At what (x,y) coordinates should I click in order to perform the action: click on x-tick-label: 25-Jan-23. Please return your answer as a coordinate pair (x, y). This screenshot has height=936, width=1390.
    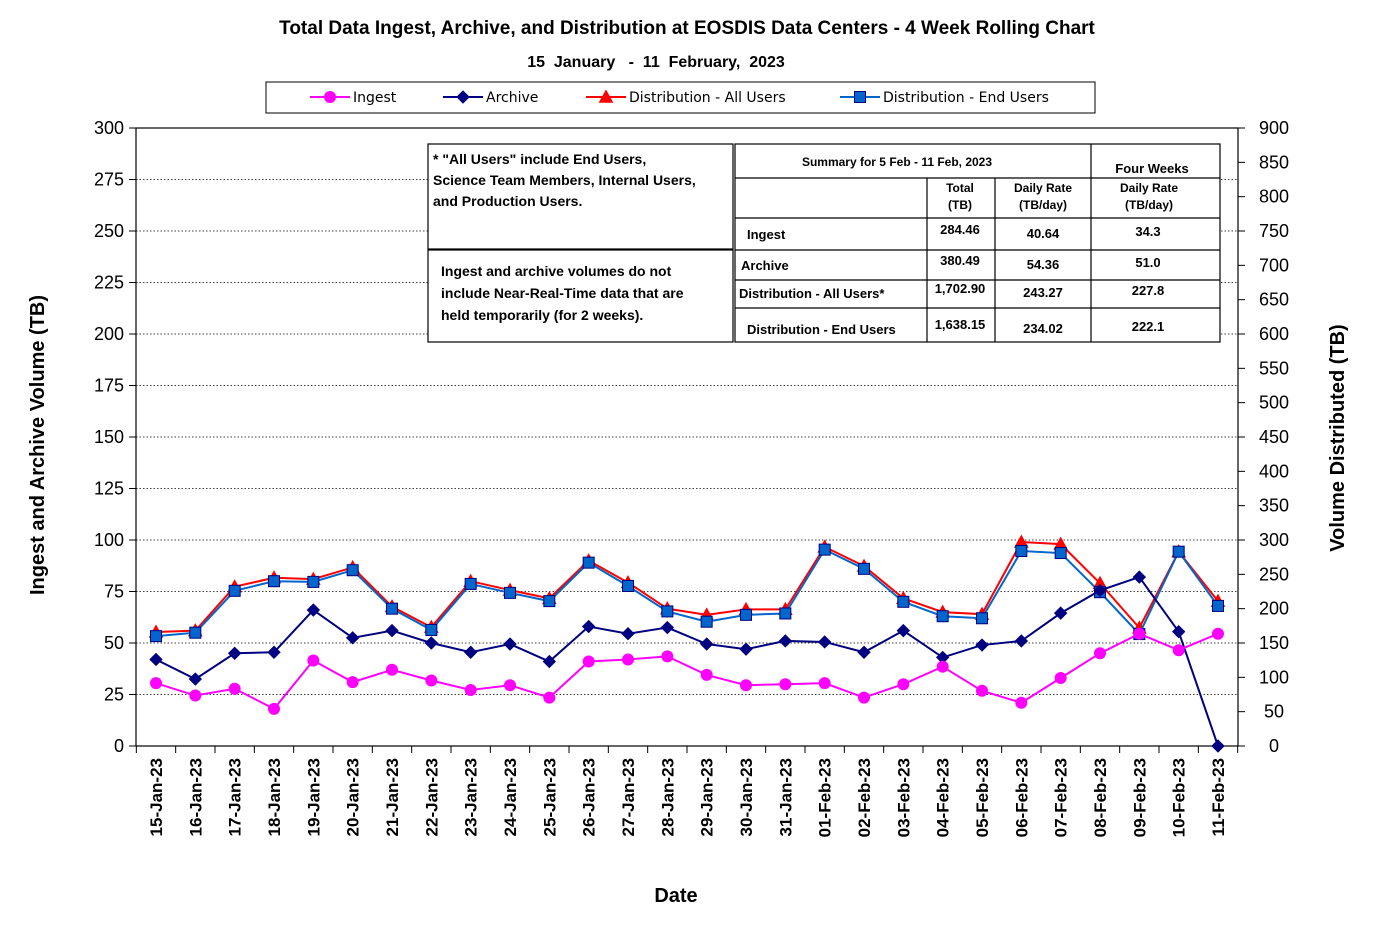
    Looking at the image, I should click on (549, 797).